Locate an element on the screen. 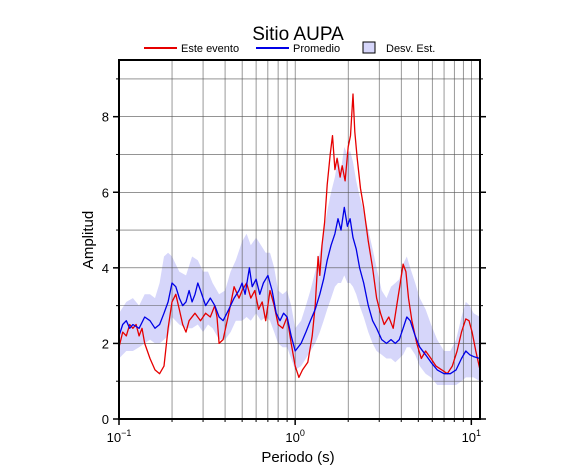  legend-swatch is located at coordinates (369, 47).